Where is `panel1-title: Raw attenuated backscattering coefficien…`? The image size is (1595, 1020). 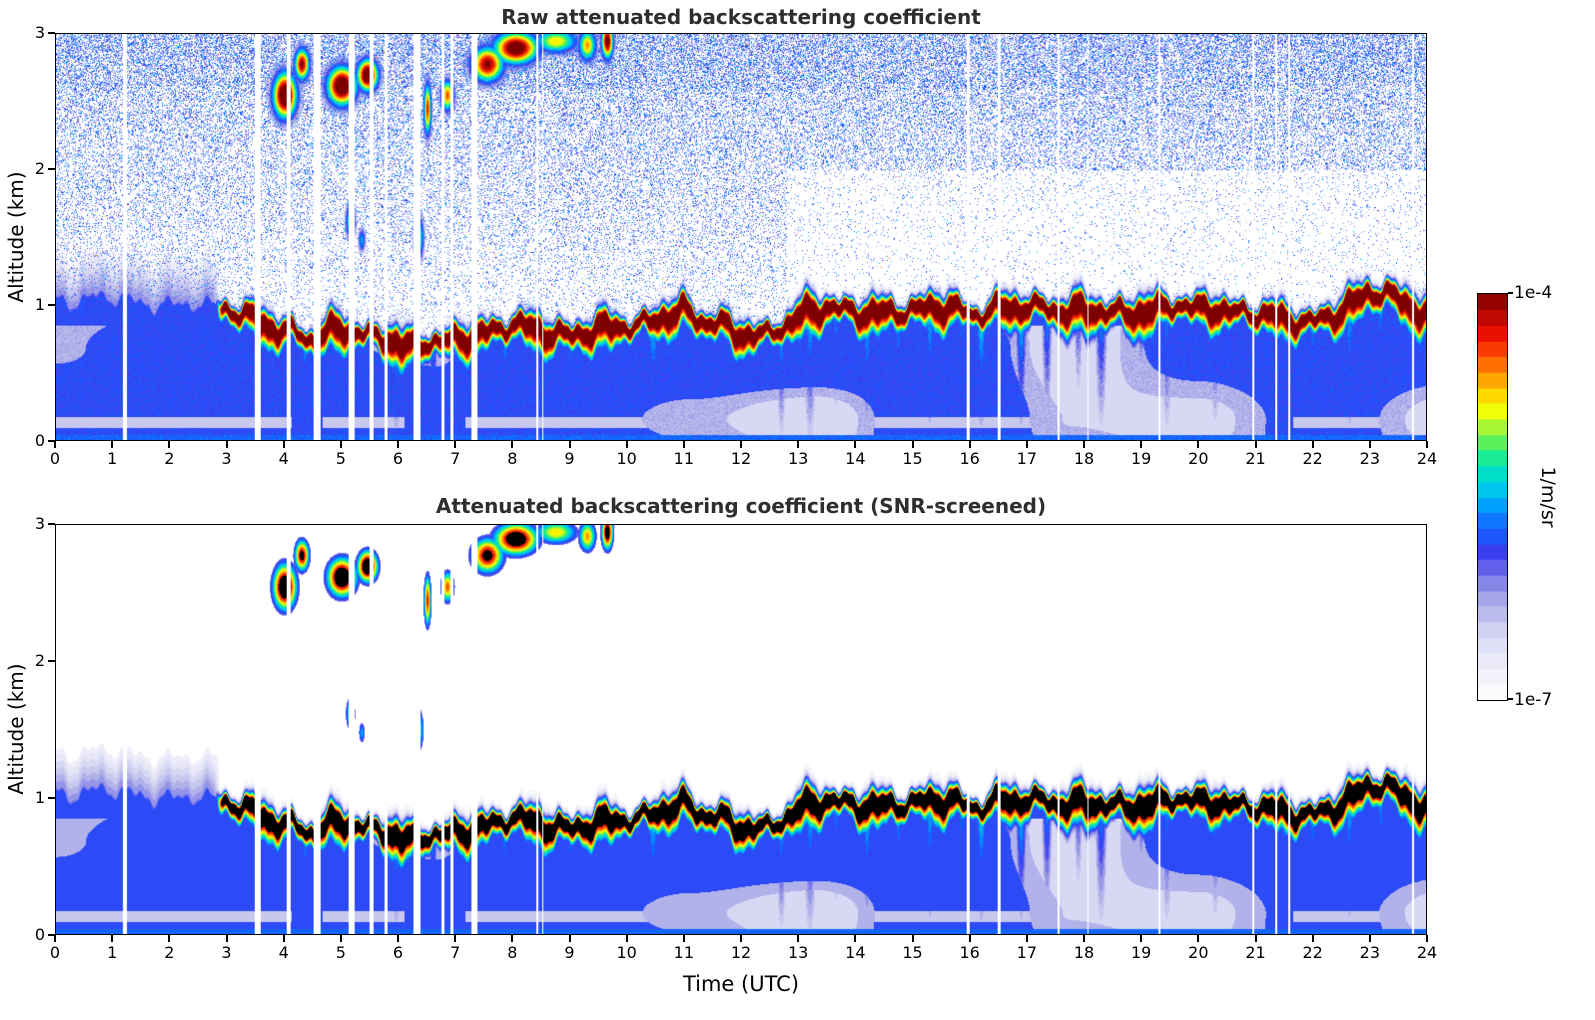
panel1-title: Raw attenuated backscattering coefficien… is located at coordinates (741, 17).